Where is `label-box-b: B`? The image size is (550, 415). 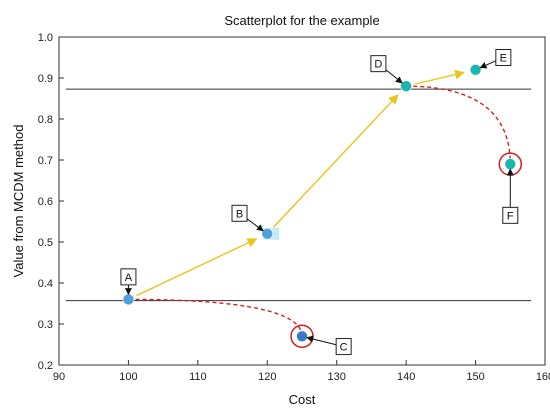 label-box-b: B is located at coordinates (247, 218).